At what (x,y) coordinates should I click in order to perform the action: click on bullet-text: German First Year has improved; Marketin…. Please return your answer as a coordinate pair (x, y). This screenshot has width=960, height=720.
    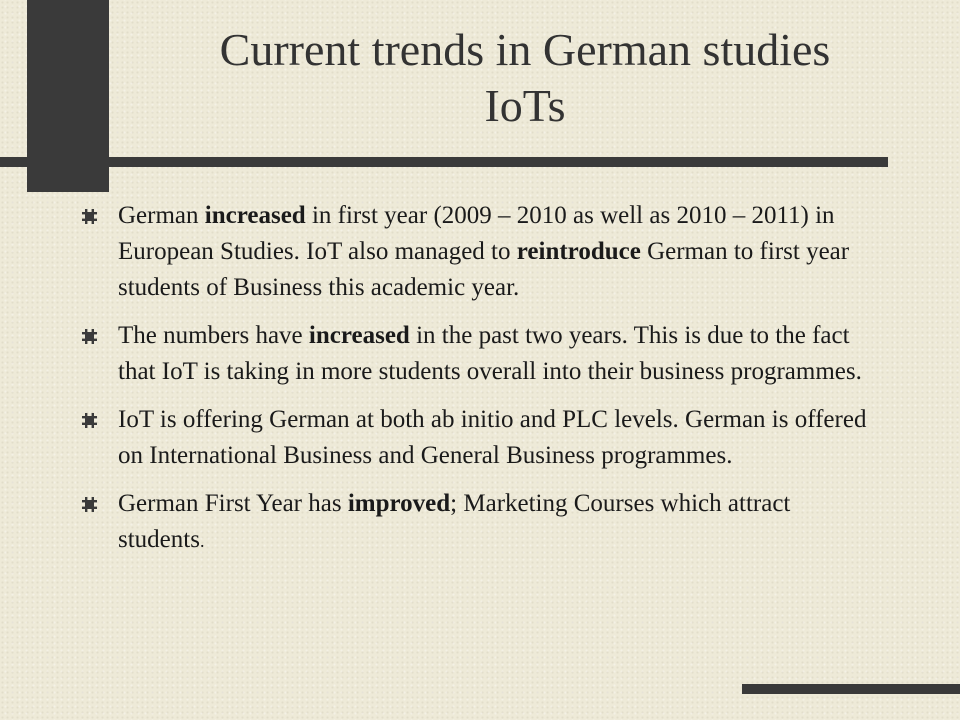
    Looking at the image, I should click on (454, 521).